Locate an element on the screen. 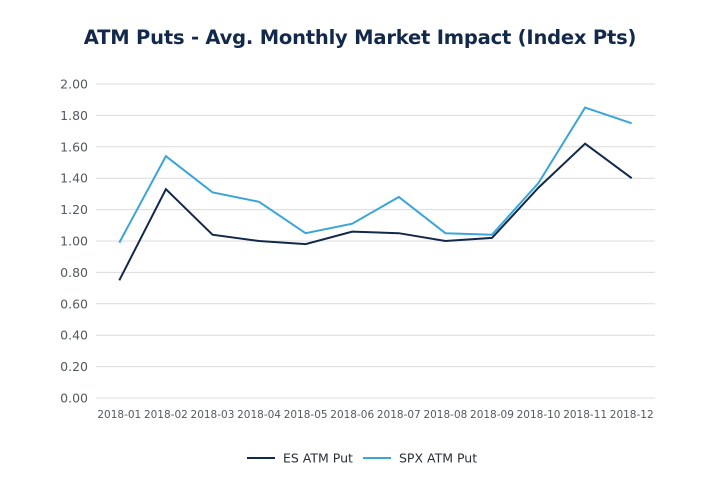 The width and height of the screenshot is (720, 500). x-tick-label: 2018-02 is located at coordinates (166, 415).